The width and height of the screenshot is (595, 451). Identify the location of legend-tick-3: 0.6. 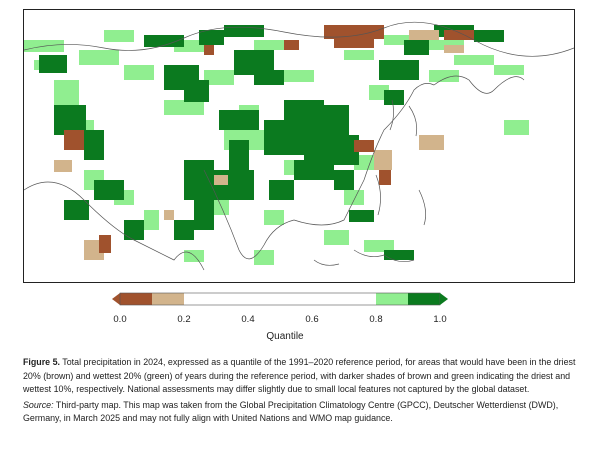
(312, 319).